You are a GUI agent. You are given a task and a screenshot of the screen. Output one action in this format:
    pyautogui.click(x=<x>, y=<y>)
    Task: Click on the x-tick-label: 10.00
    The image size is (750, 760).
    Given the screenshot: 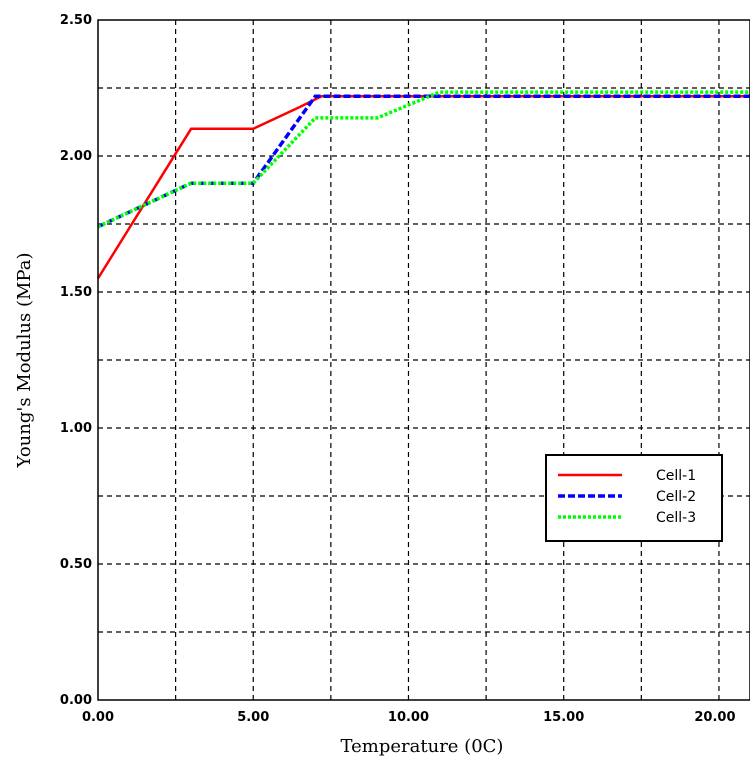 What is the action you would take?
    pyautogui.click(x=408, y=717)
    